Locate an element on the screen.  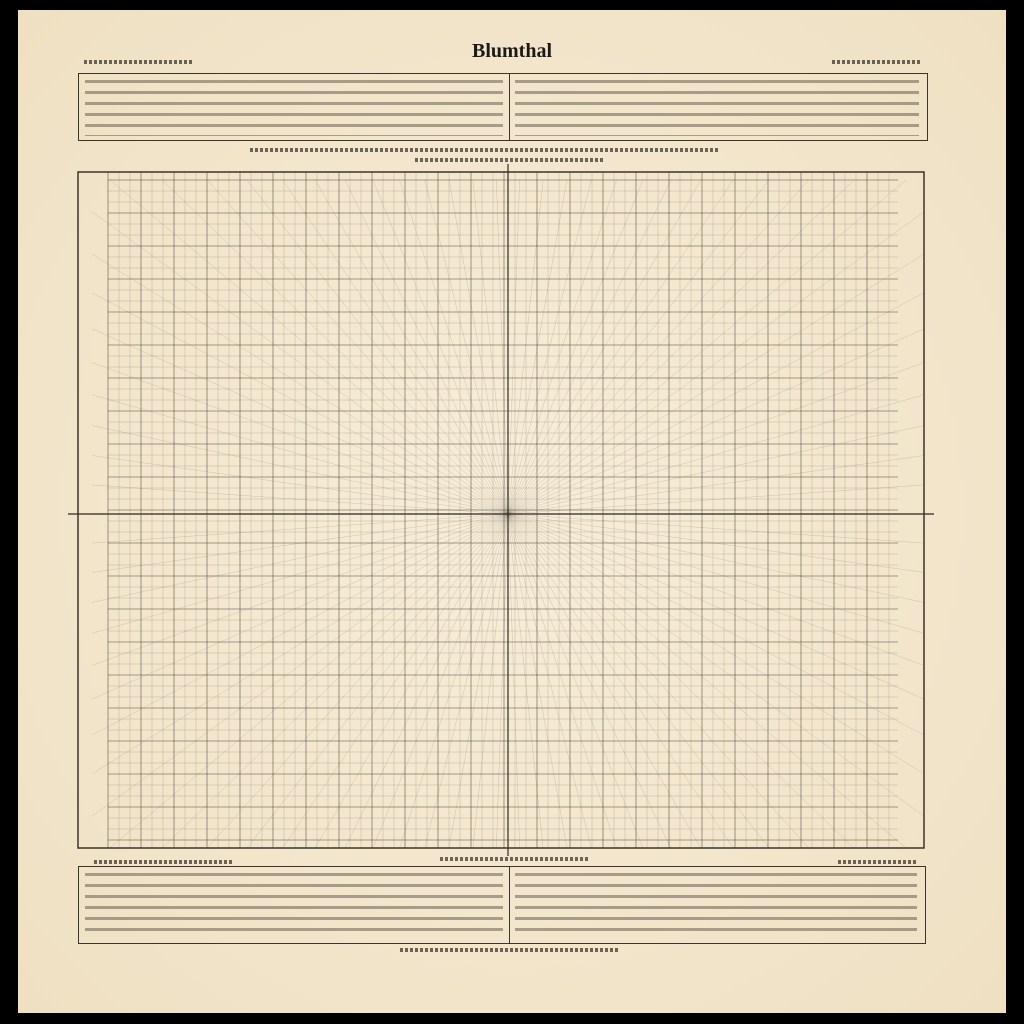
bottom-left-caption is located at coordinates (164, 862).